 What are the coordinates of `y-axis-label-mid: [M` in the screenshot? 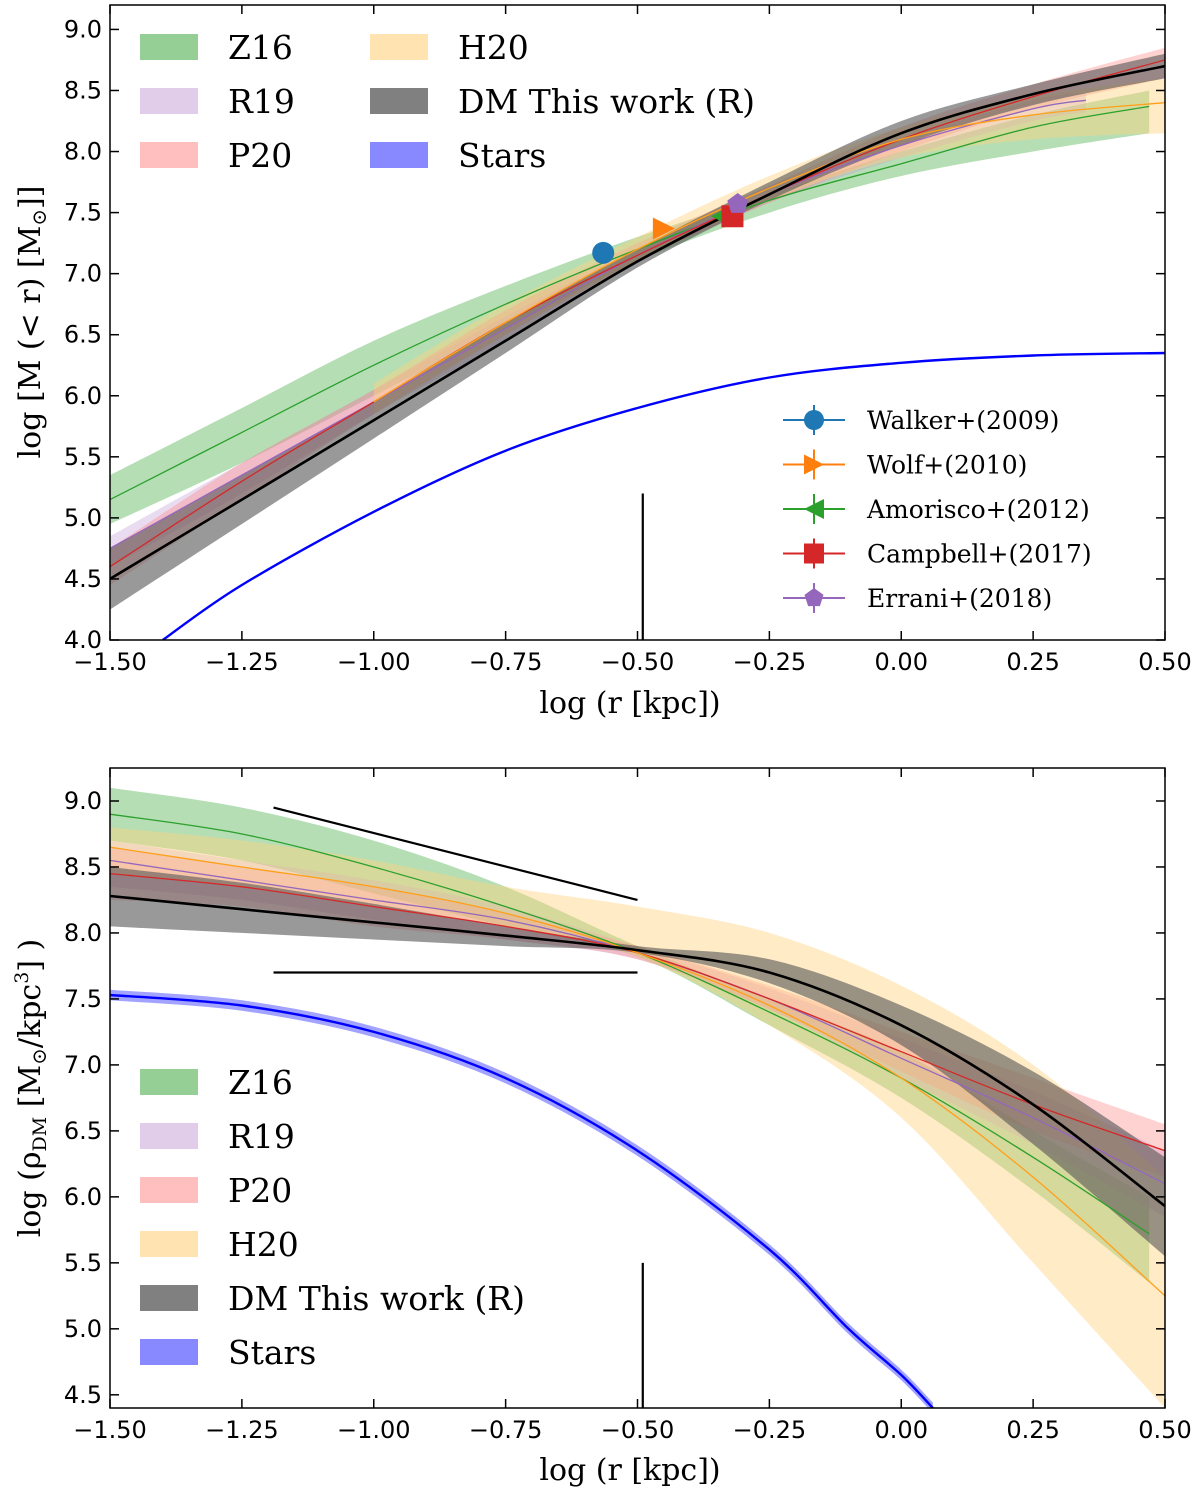 It's located at (30, 1091).